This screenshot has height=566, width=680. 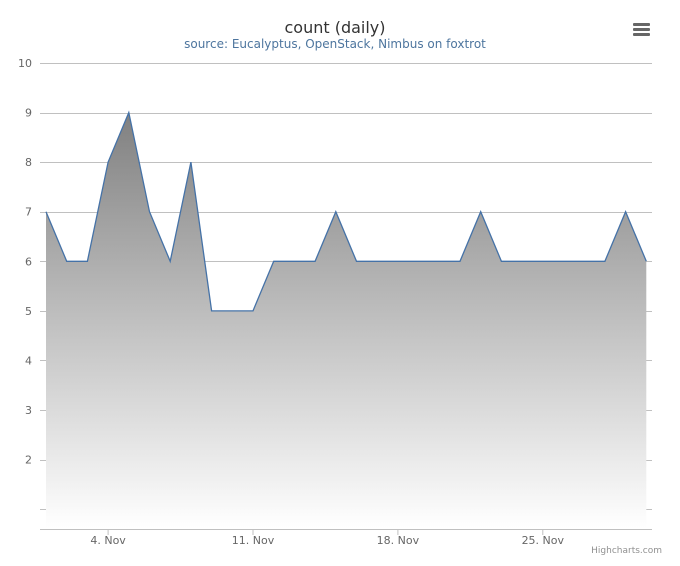 I want to click on y-tick-label: 9, so click(x=28, y=113).